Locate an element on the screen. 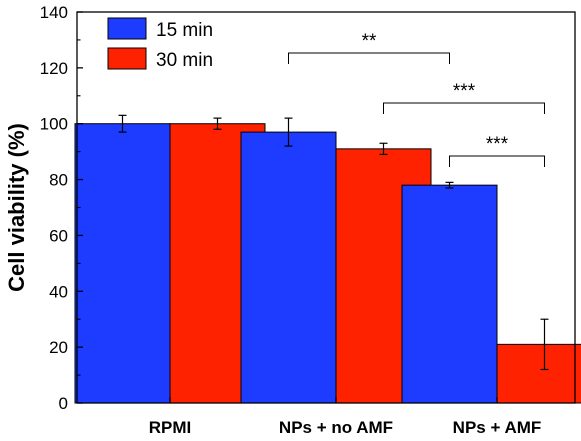 This screenshot has width=581, height=441. significance-bracket: ** is located at coordinates (369, 47).